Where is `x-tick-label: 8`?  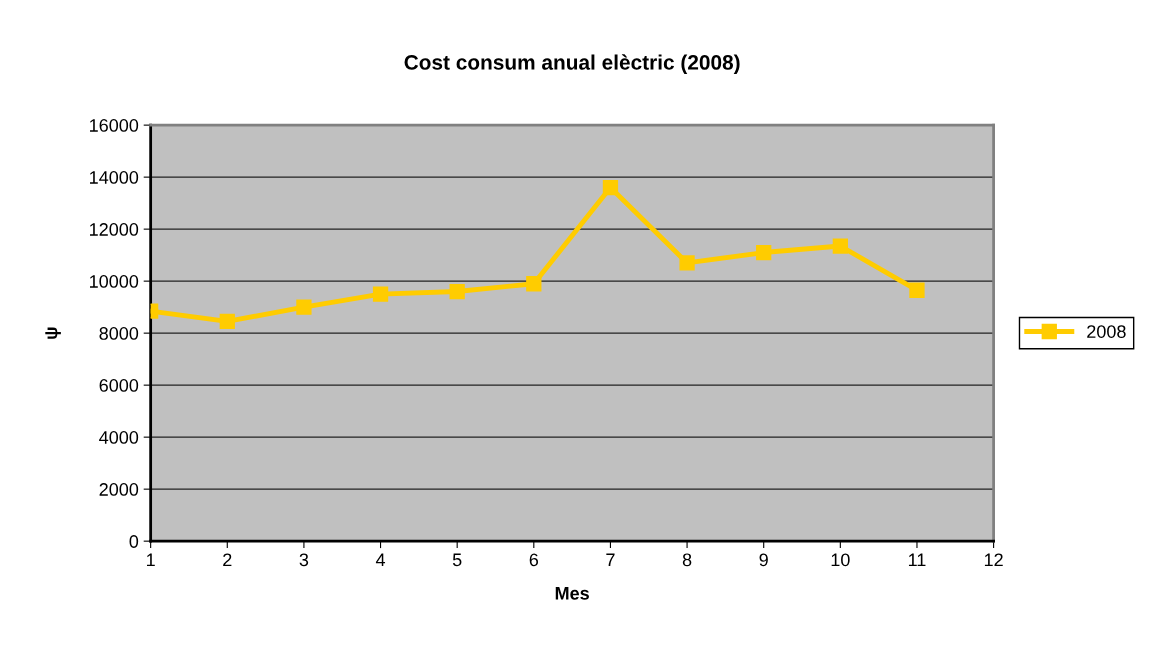
x-tick-label: 8 is located at coordinates (687, 560).